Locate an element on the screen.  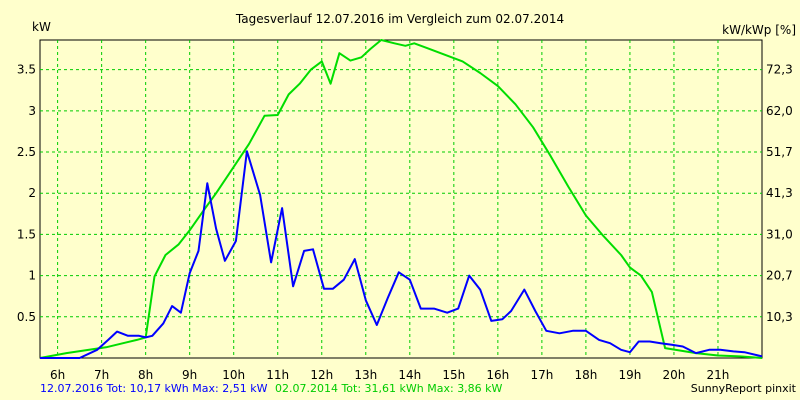
y-right-tick-label: 72,3 is located at coordinates (779, 70).